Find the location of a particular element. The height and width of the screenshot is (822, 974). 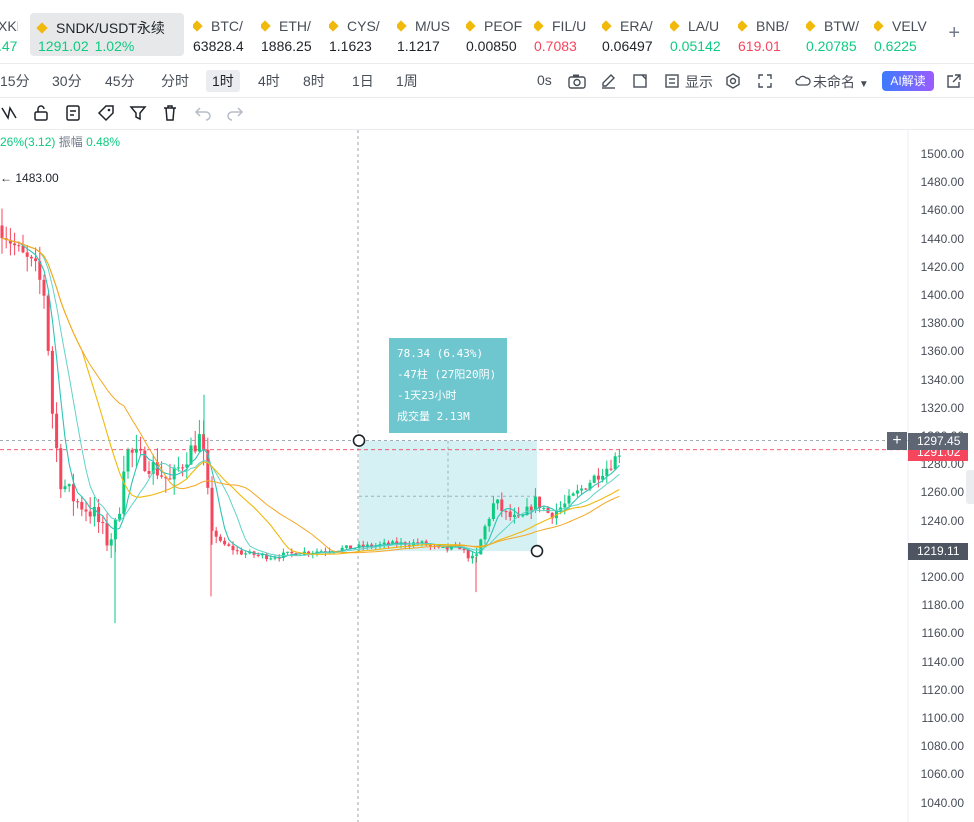

display-button: 显示 is located at coordinates (699, 82).